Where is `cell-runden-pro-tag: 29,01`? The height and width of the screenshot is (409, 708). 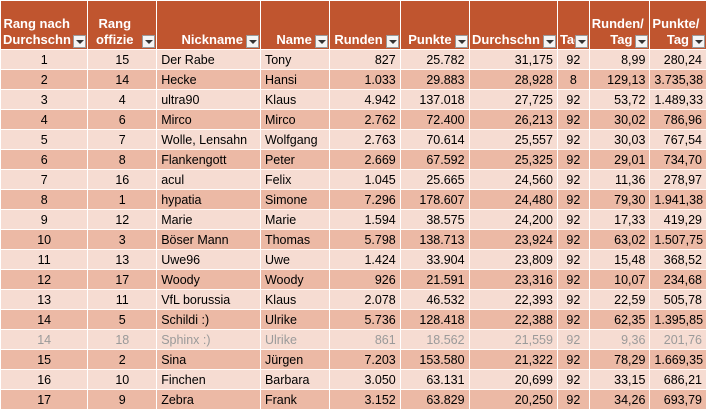
cell-runden-pro-tag: 29,01 is located at coordinates (619, 160).